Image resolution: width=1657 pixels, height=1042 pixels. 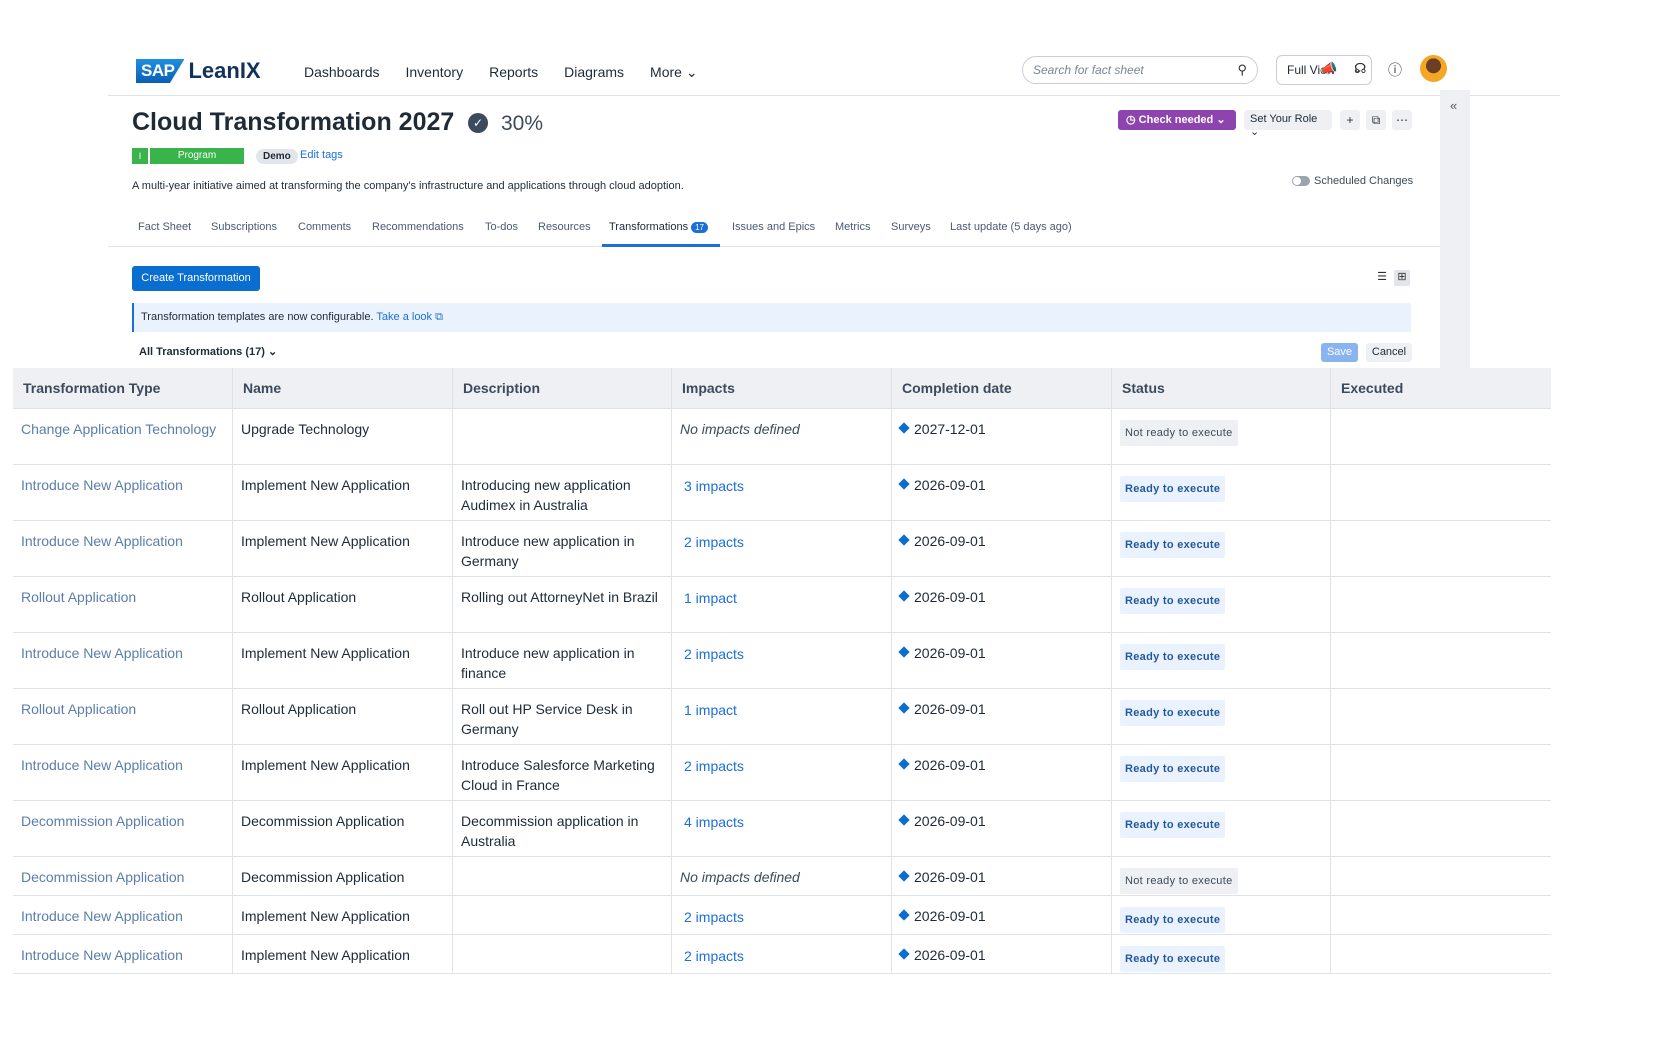 I want to click on set-role-button: Set Your Role ⌄, so click(x=1288, y=124).